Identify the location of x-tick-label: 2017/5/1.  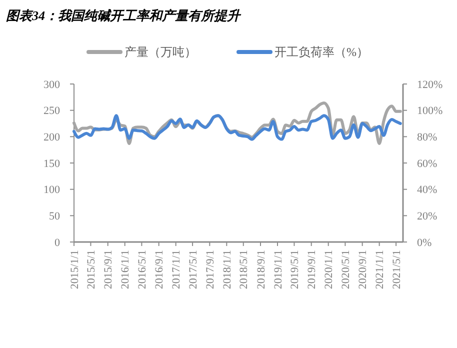
(193, 270).